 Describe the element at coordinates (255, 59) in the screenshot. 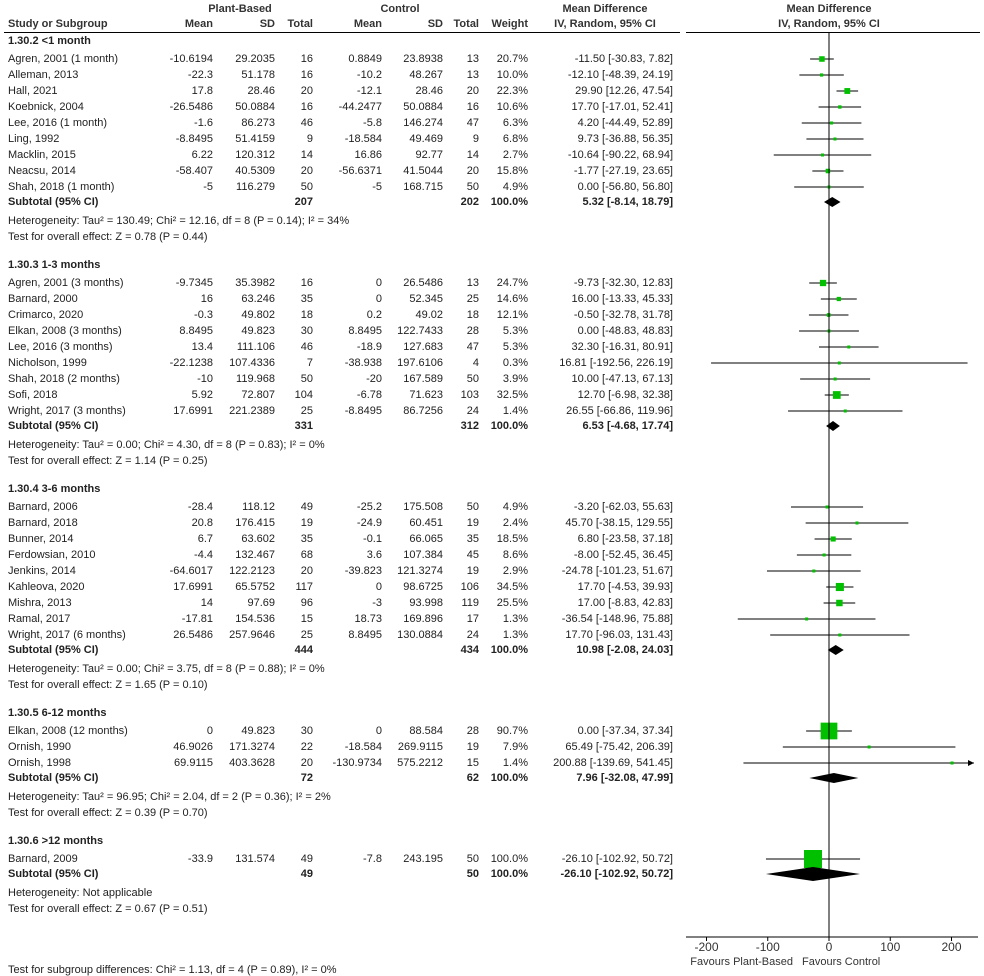

I see `study-pb-sd: 29.2035` at that location.